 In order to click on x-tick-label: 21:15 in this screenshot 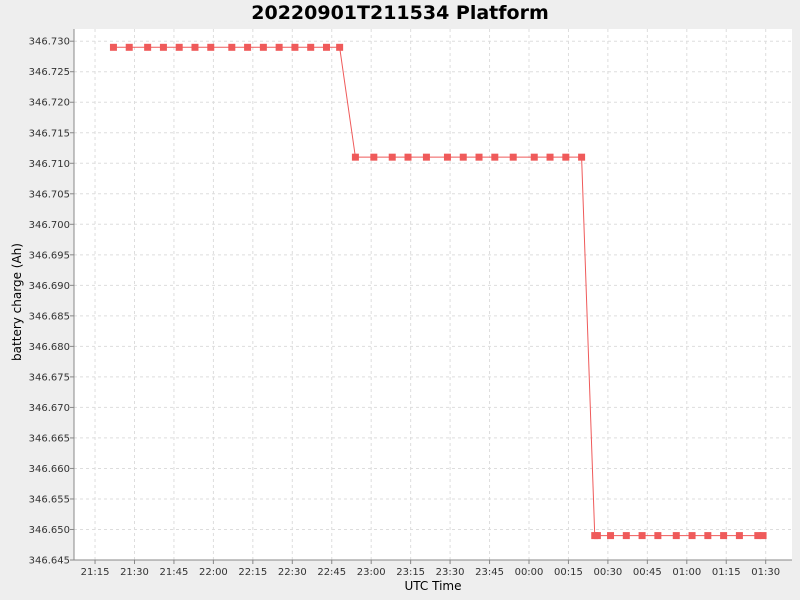, I will do `click(95, 572)`.